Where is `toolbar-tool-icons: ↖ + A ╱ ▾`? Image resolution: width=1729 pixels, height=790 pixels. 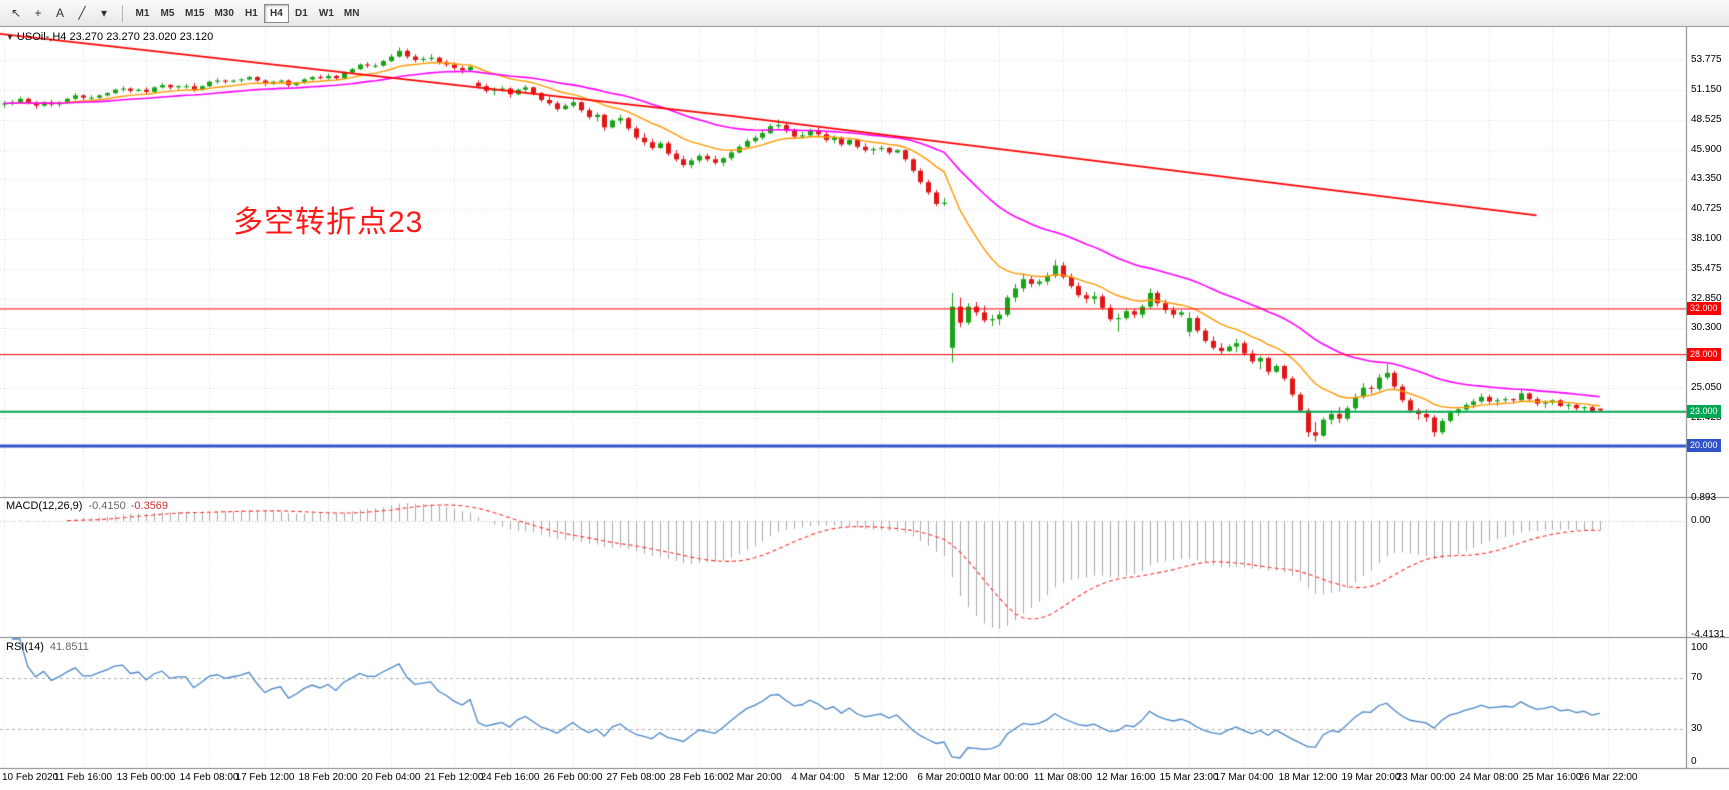 toolbar-tool-icons: ↖ + A ╱ ▾ is located at coordinates (60, 13).